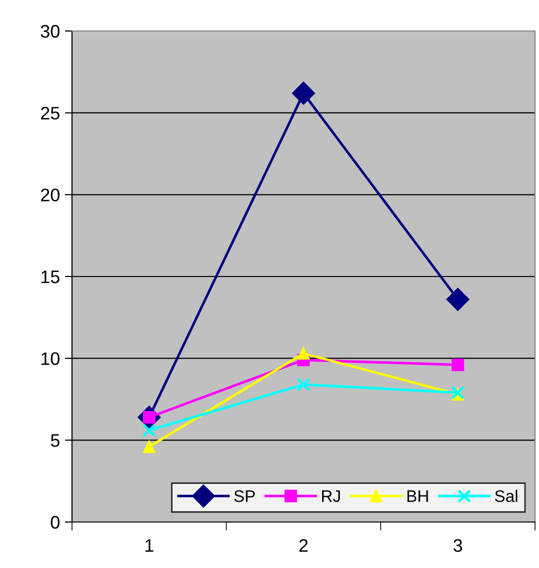  What do you see at coordinates (417, 496) in the screenshot?
I see `legend-label: BH` at bounding box center [417, 496].